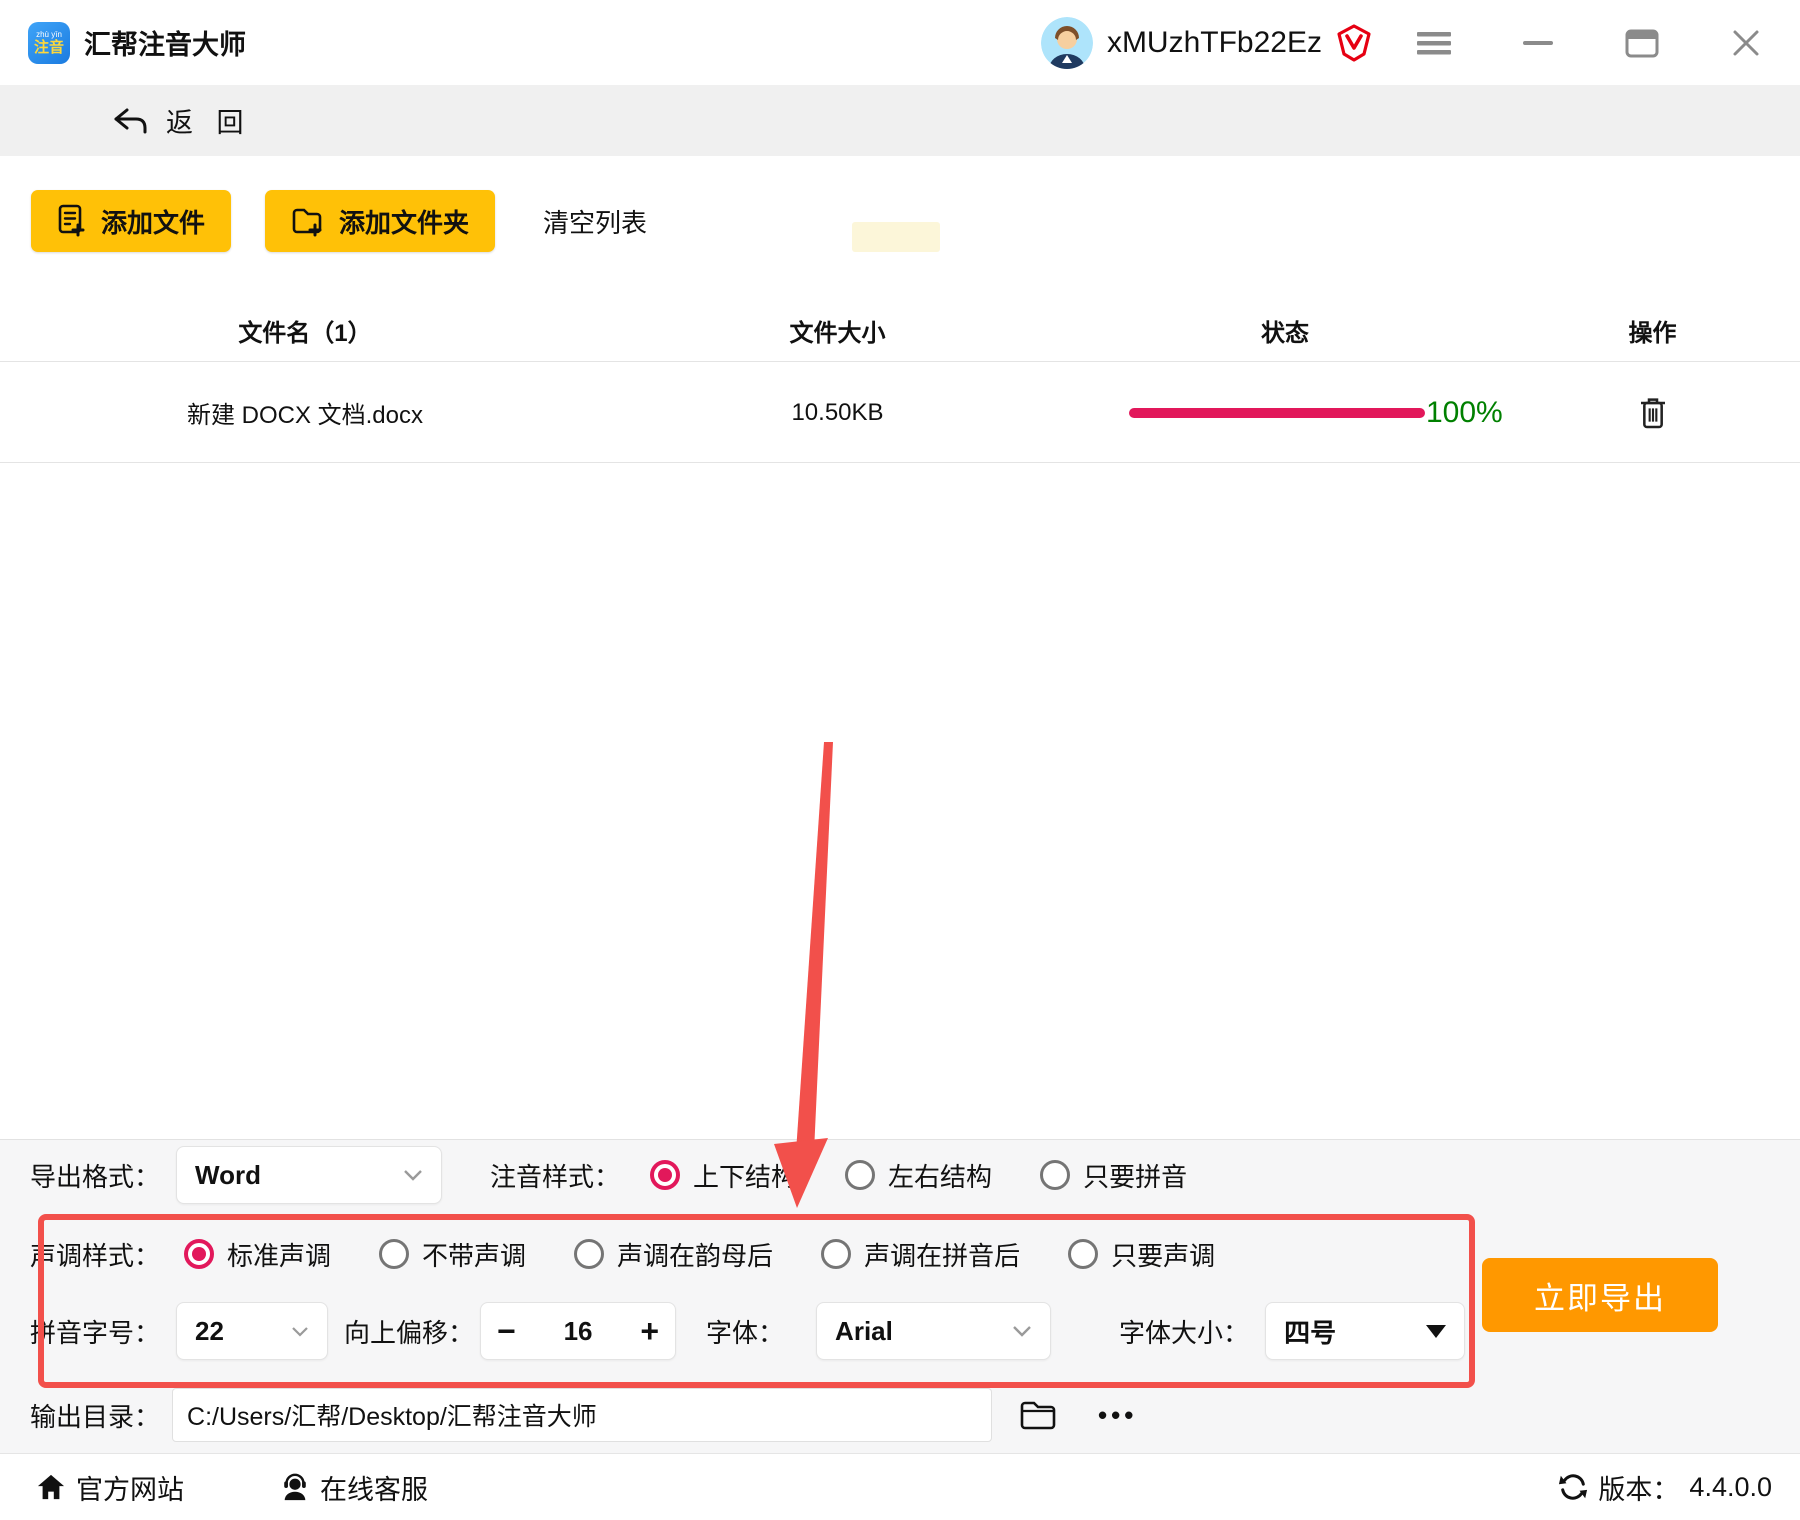 The width and height of the screenshot is (1800, 1520). I want to click on add-folder-label: 添加文件夹, so click(404, 222).